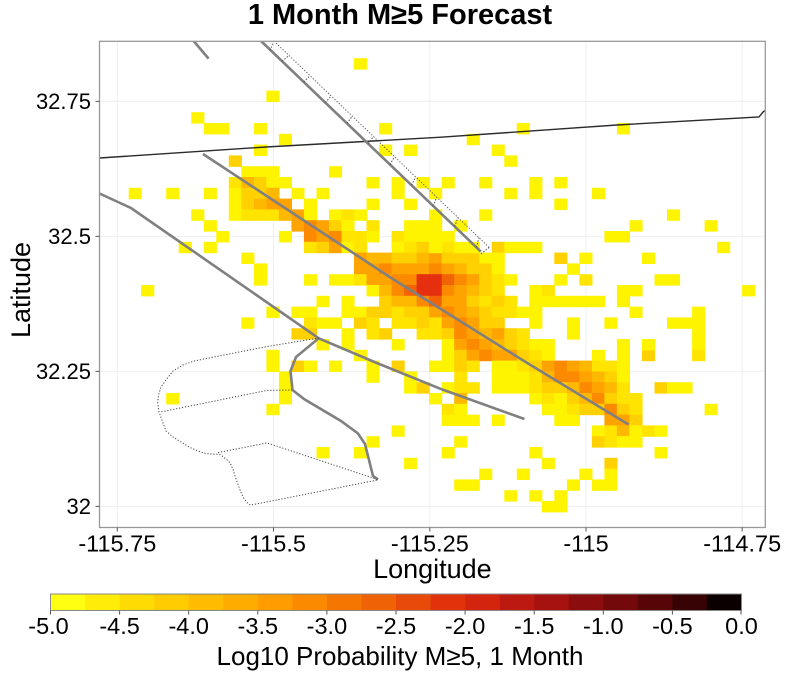 This screenshot has width=800, height=675. I want to click on svg-text: -3.0, so click(327, 626).